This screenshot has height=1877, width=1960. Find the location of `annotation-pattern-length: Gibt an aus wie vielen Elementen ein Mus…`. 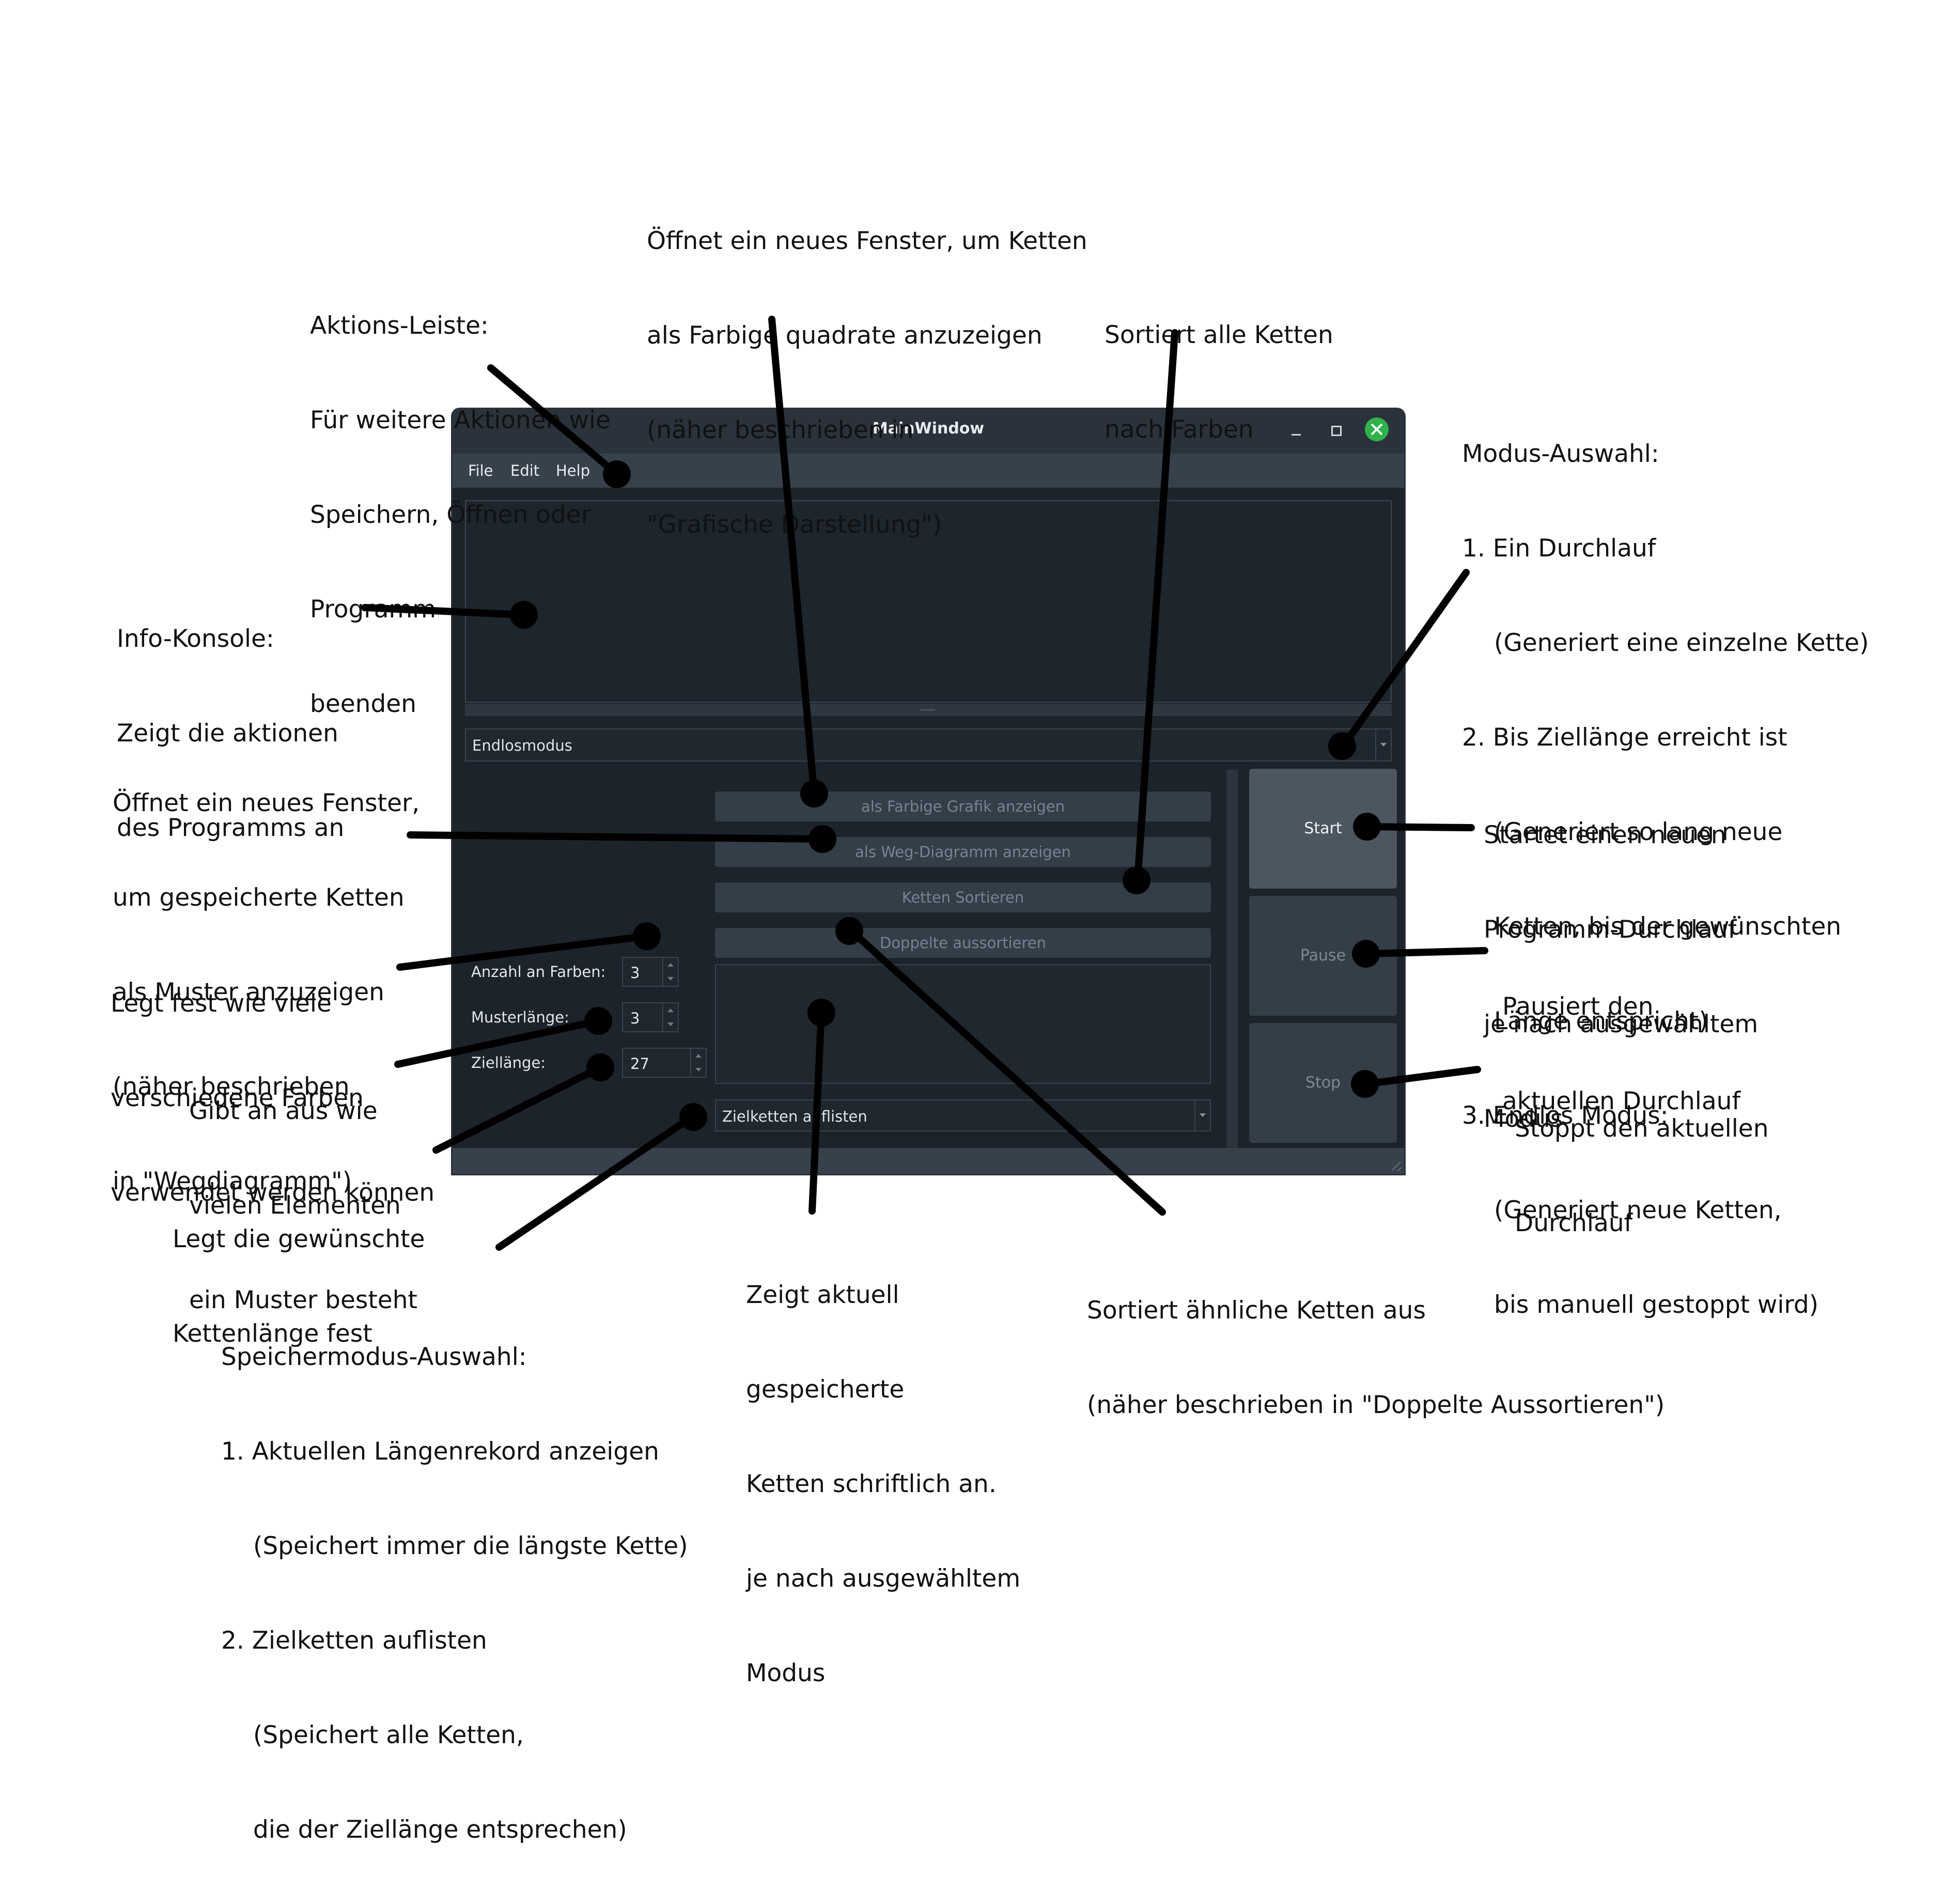

annotation-pattern-length: Gibt an aus wie vielen Elementen ein Mus… is located at coordinates (303, 1189).